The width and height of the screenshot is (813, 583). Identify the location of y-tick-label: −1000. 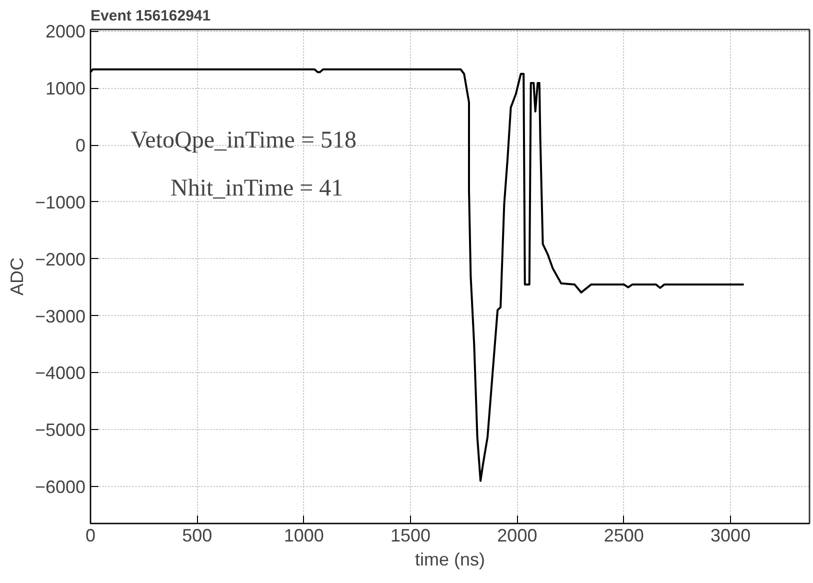
(60, 202).